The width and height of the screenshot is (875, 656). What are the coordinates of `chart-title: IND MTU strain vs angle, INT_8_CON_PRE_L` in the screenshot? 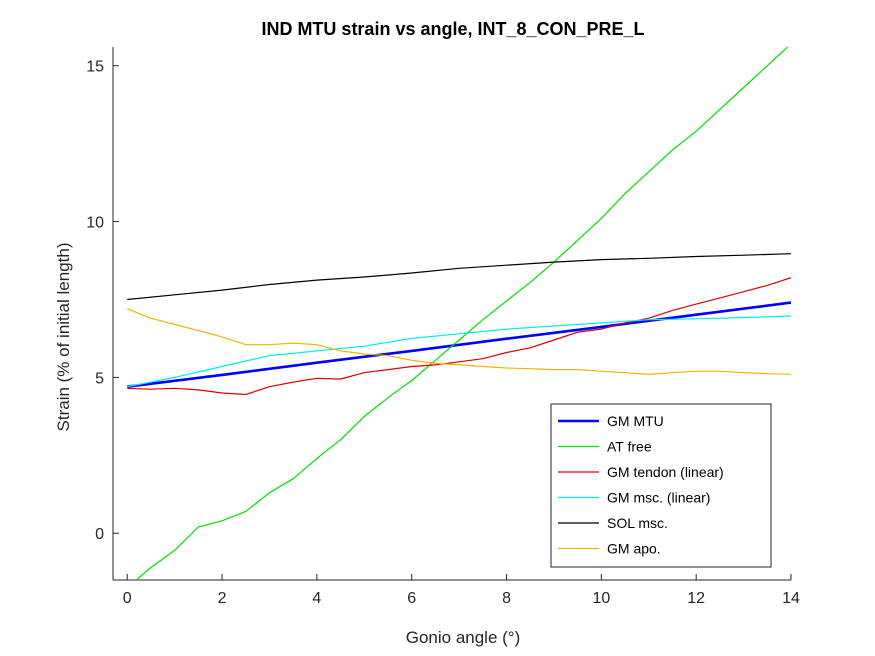 It's located at (452, 29).